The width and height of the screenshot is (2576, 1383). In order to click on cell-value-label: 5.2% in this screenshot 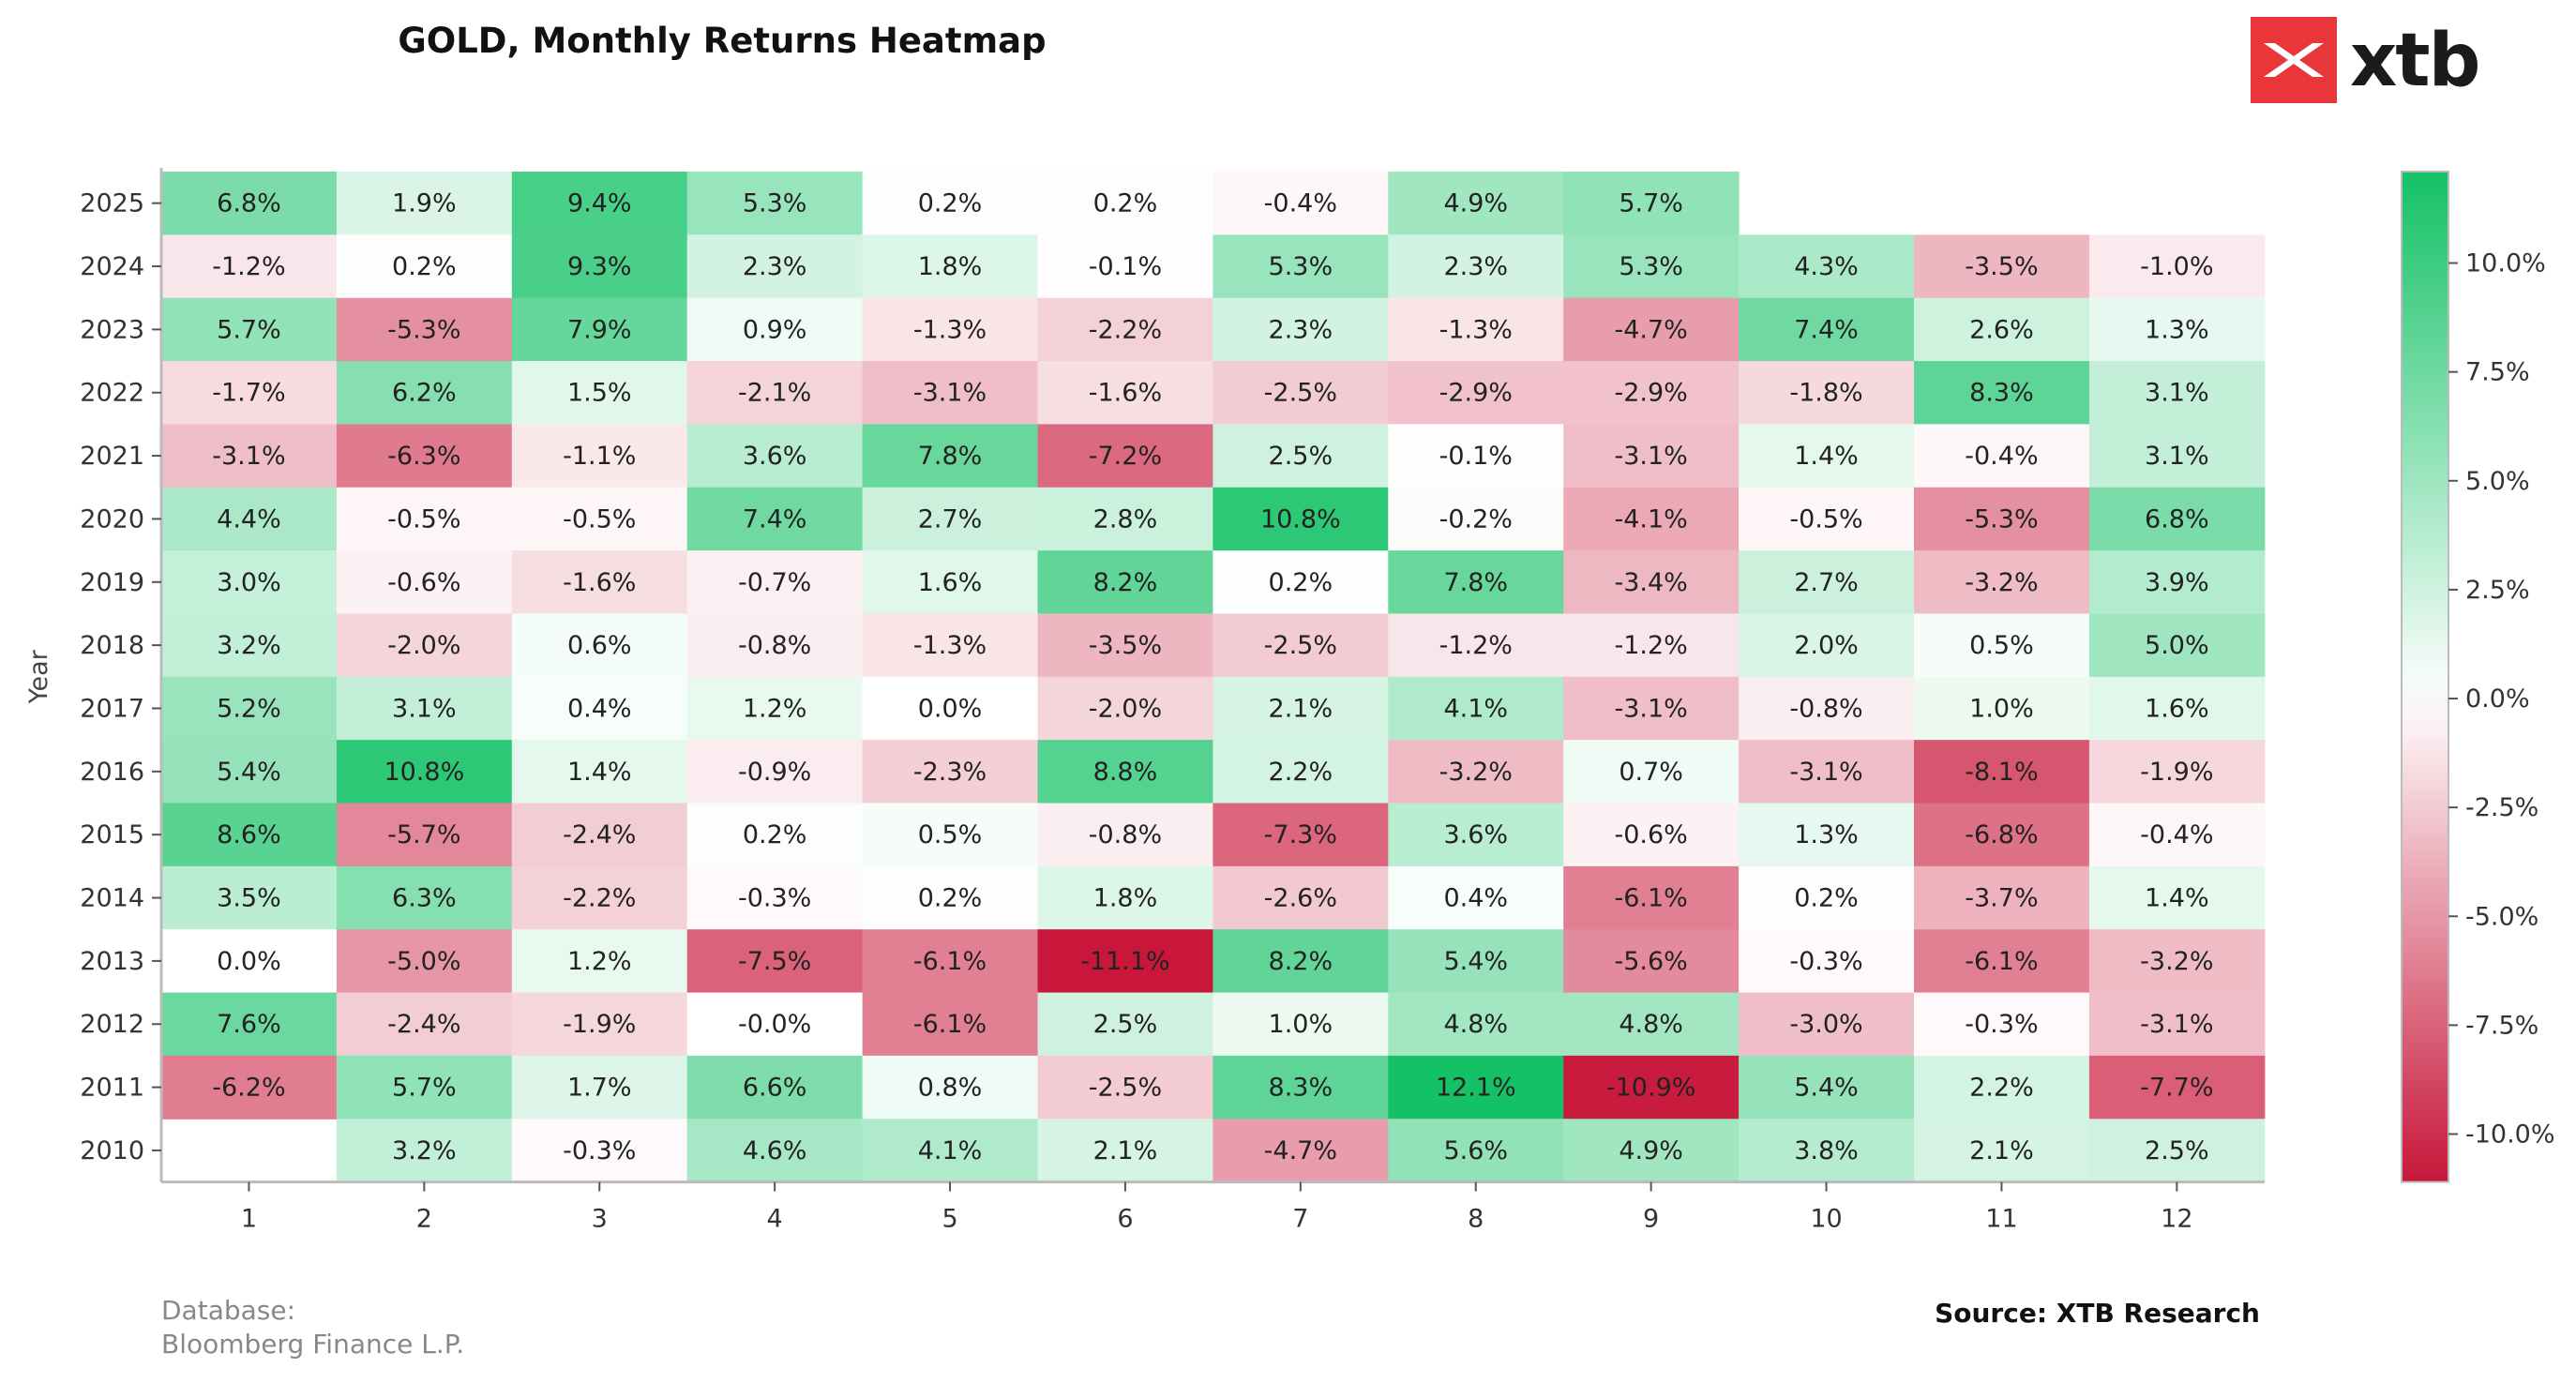, I will do `click(249, 708)`.